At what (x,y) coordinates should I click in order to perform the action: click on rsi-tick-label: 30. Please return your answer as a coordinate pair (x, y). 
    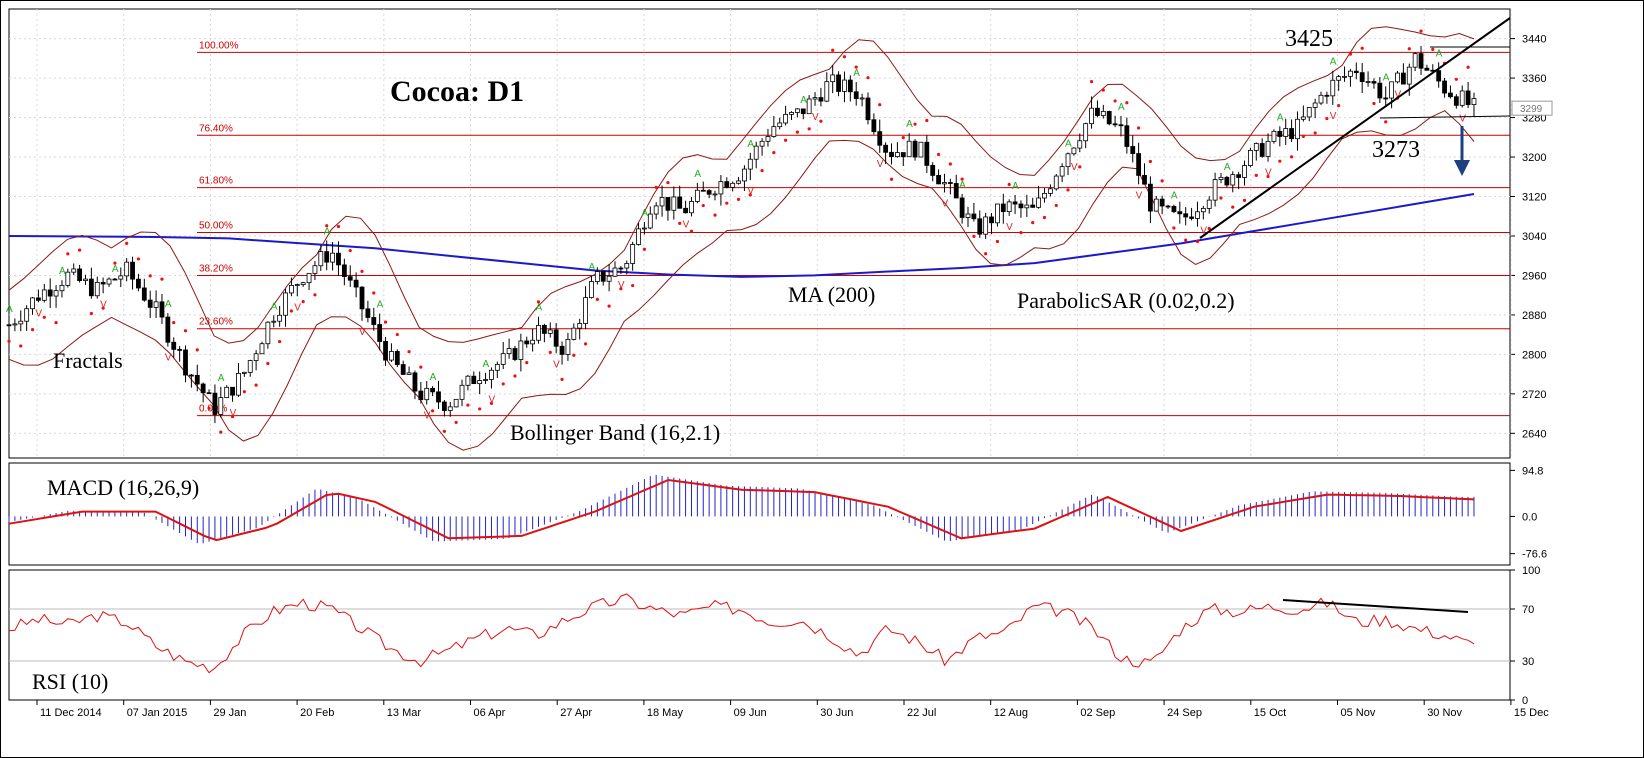
    Looking at the image, I should click on (1528, 662).